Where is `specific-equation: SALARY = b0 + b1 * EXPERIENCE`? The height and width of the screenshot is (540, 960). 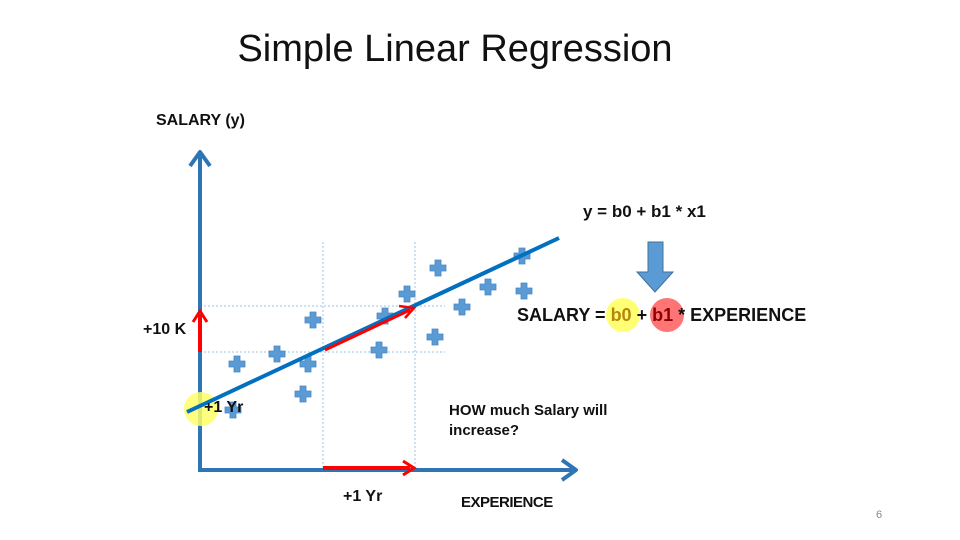
specific-equation: SALARY = b0 + b1 * EXPERIENCE is located at coordinates (661, 315).